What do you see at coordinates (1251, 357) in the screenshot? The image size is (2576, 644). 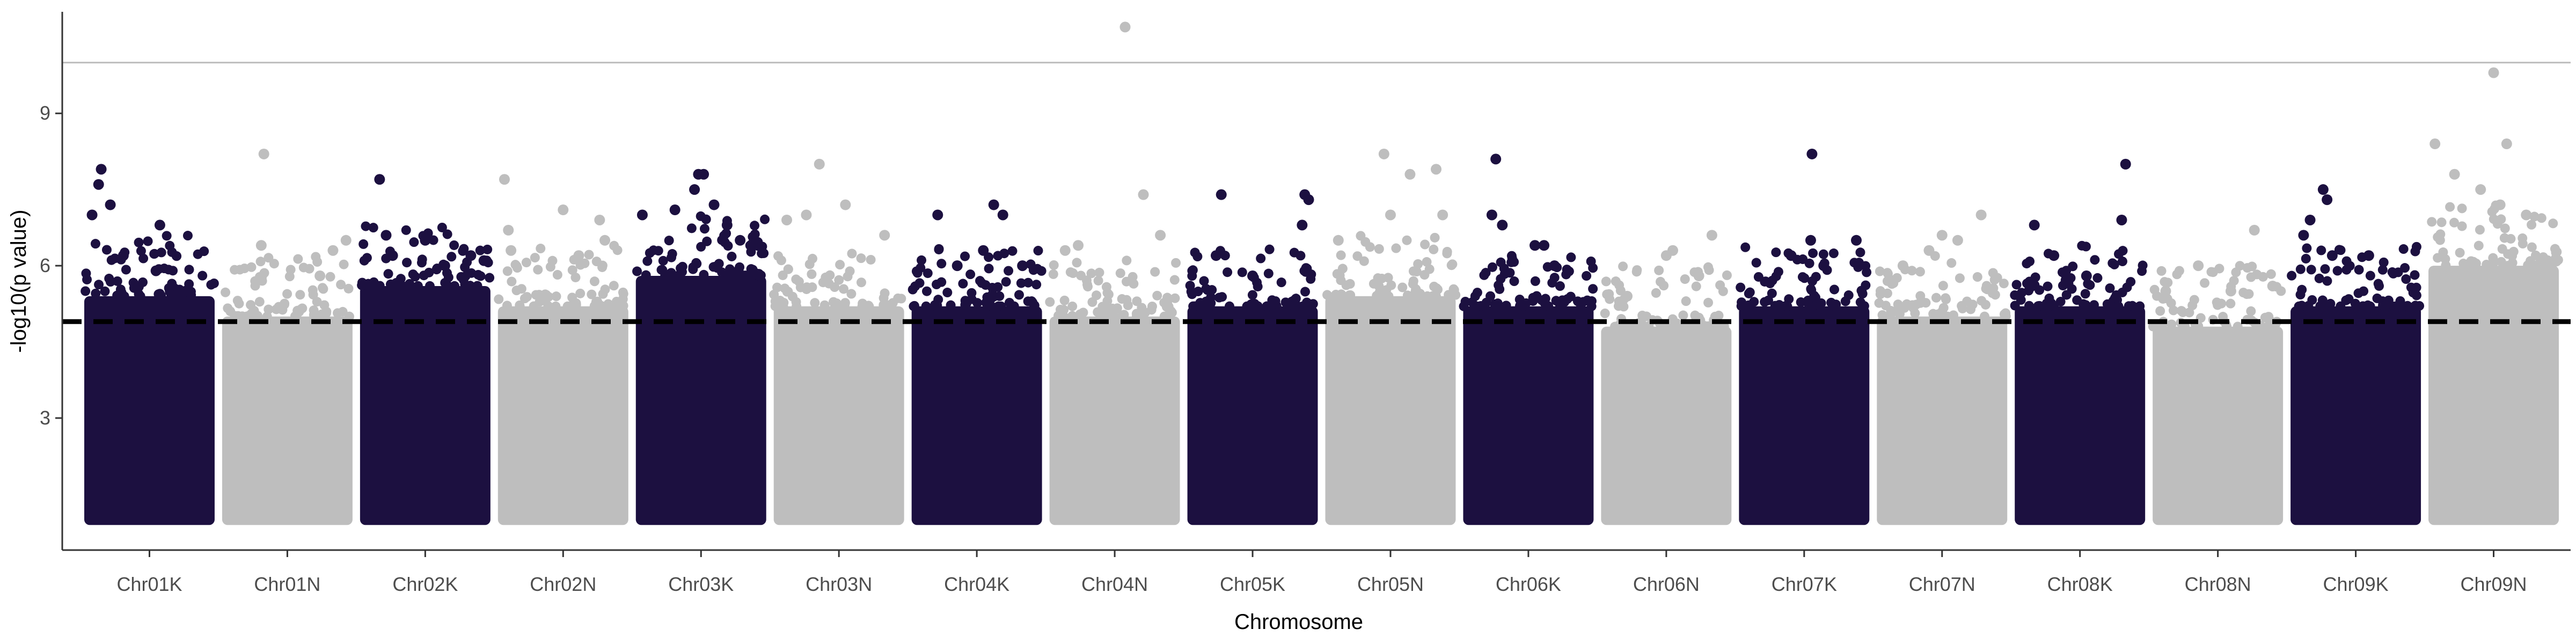 I see `series-Chr05K` at bounding box center [1251, 357].